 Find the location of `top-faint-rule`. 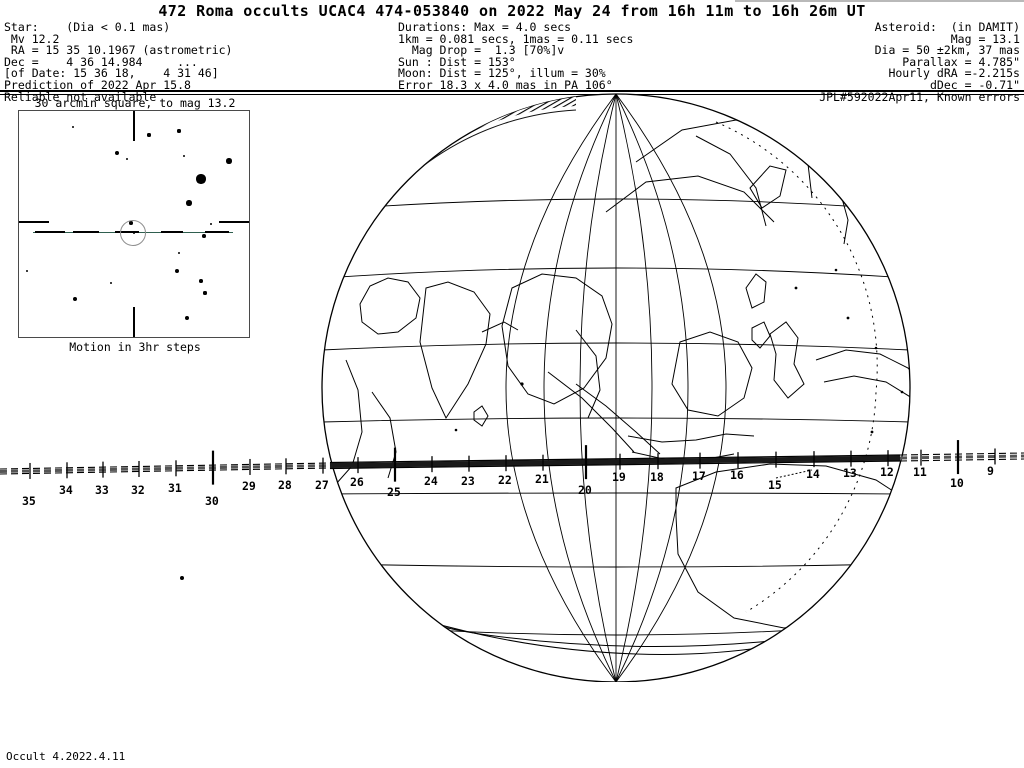

top-faint-rule is located at coordinates (879, 1).